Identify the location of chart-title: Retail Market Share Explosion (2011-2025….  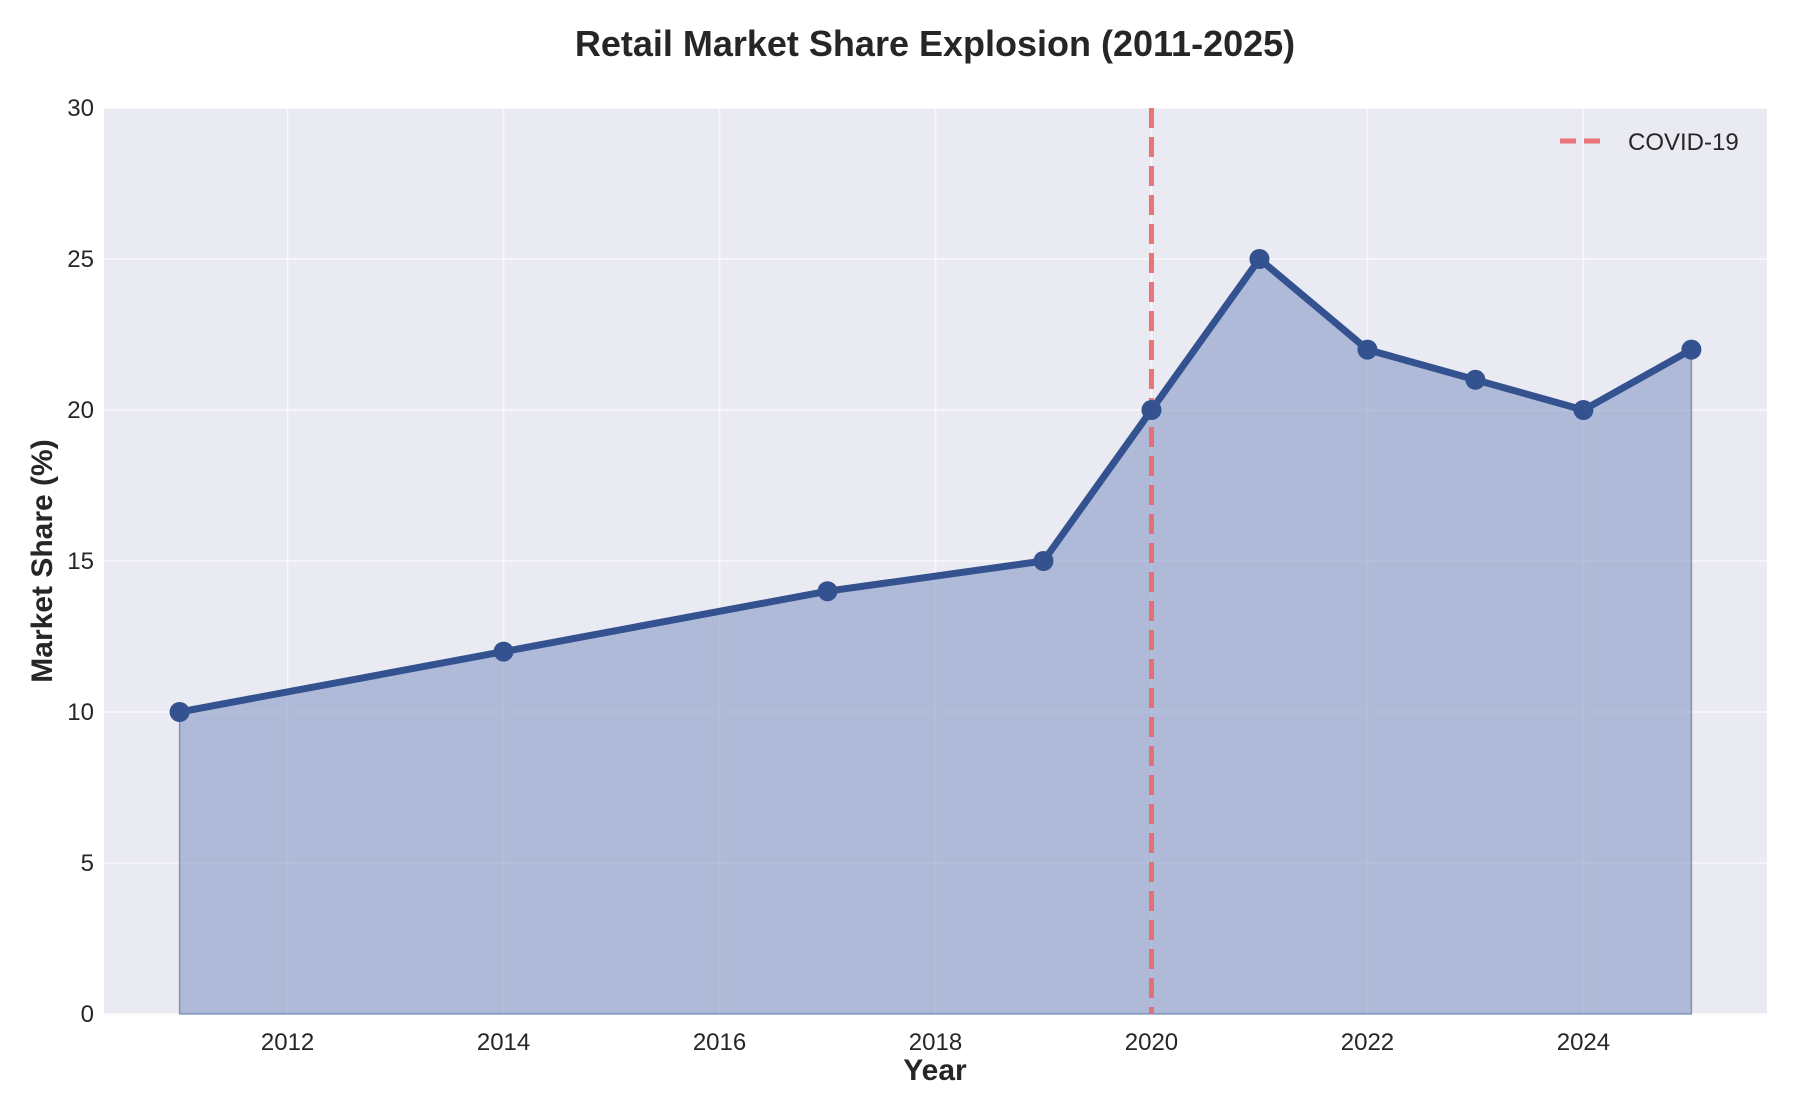
(935, 43).